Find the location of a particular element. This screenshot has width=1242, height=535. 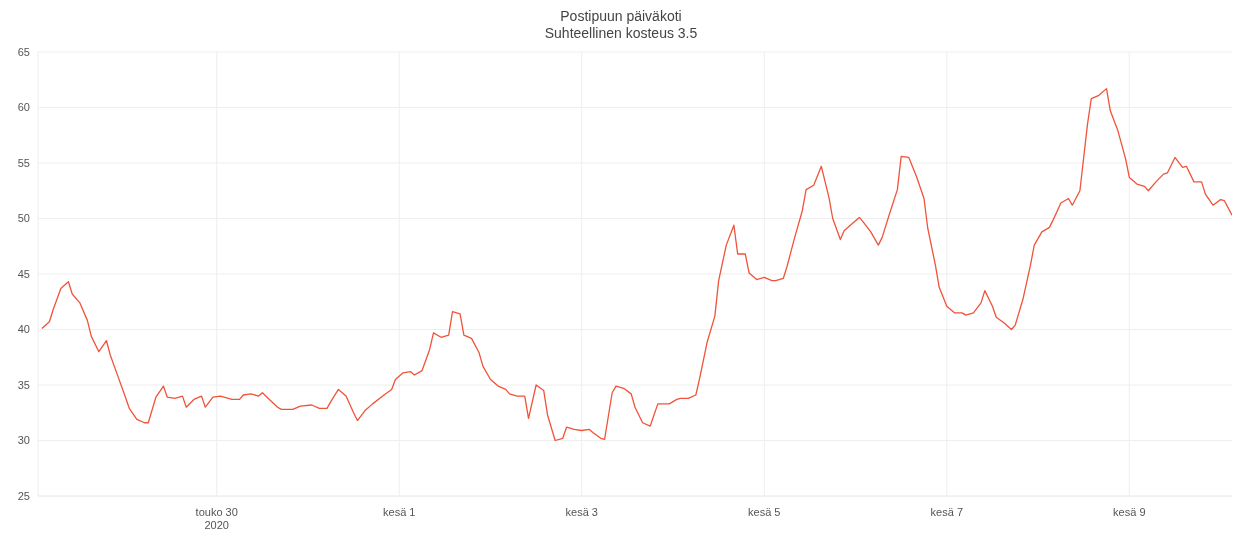

y-tick-label: 50 is located at coordinates (23, 218).